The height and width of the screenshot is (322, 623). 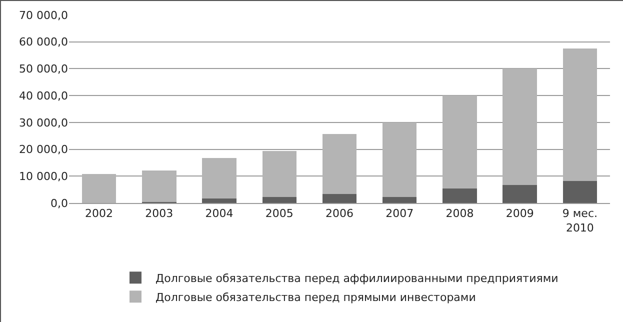 I want to click on y-tick-label: 0,0, so click(x=59, y=203).